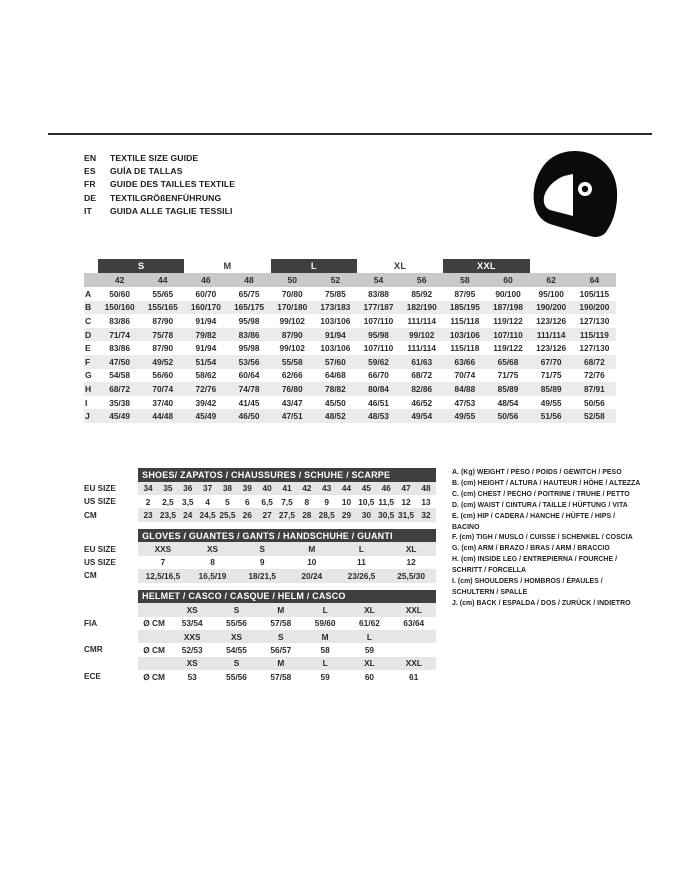 The width and height of the screenshot is (700, 869). Describe the element at coordinates (236, 663) in the screenshot. I see `helmet-size-header-cell: S` at that location.